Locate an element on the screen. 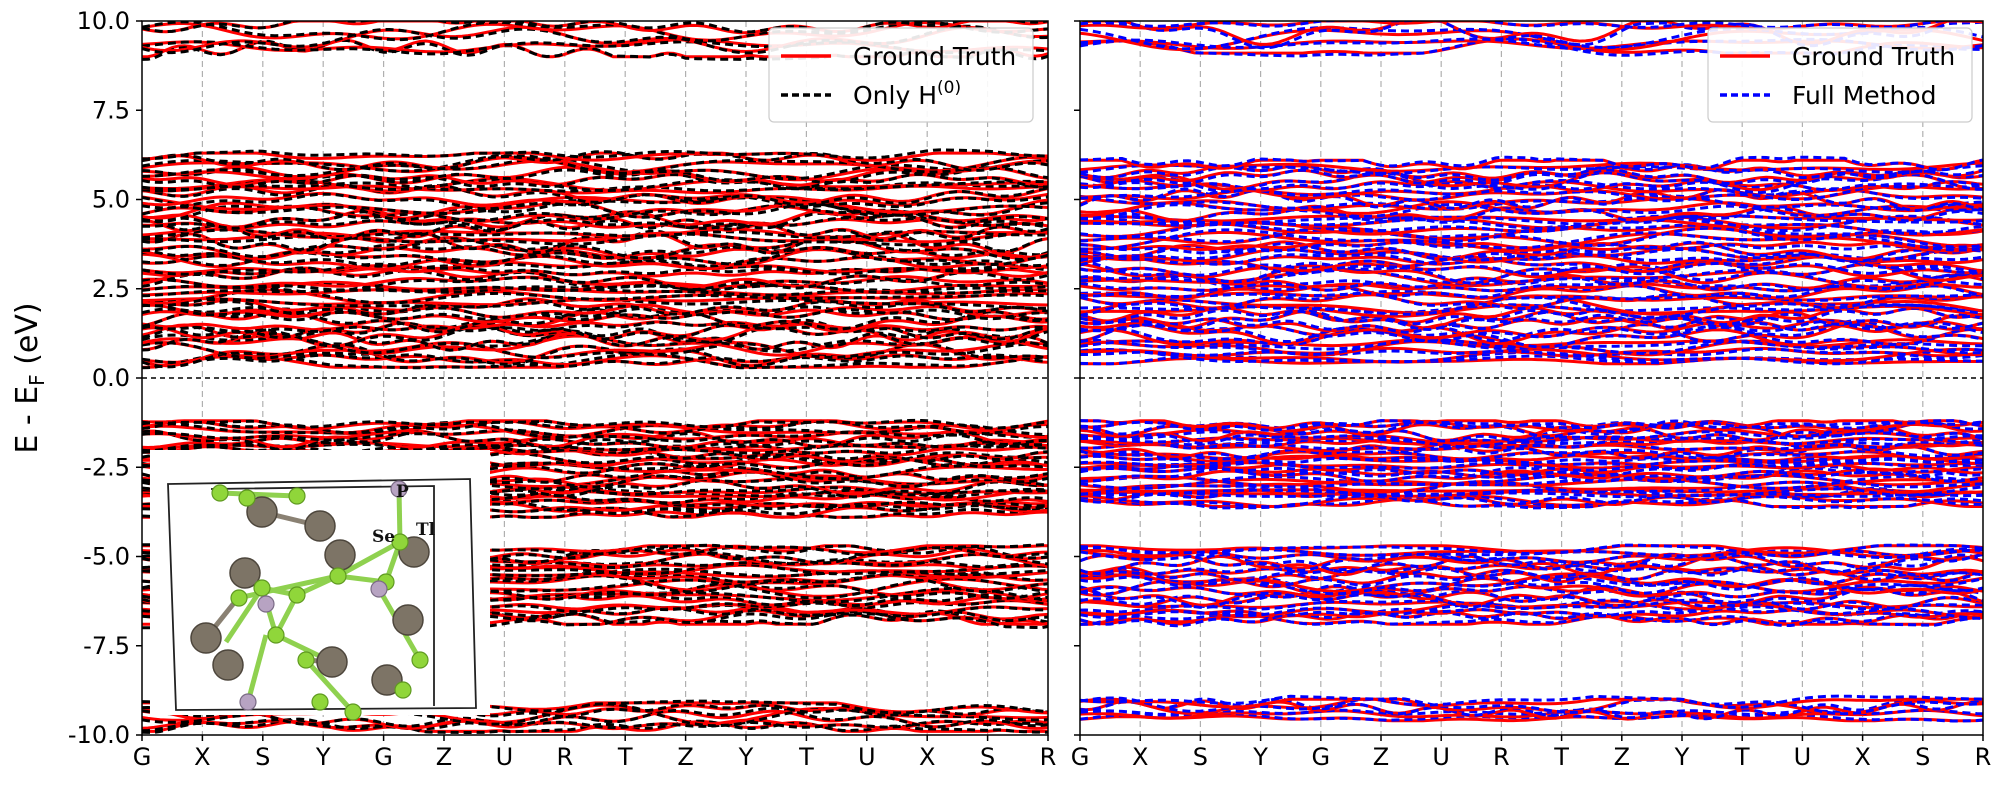  left-legend-label-ground-truth: Ground Truth is located at coordinates (934, 56).